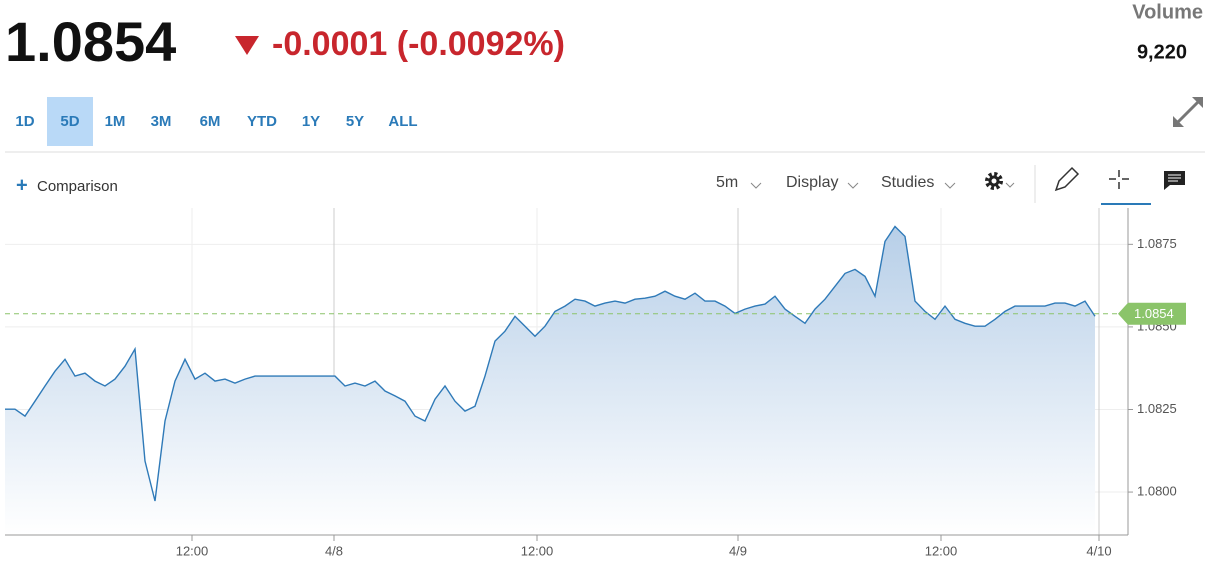 This screenshot has width=1213, height=579. I want to click on plus-icon: +, so click(22, 185).